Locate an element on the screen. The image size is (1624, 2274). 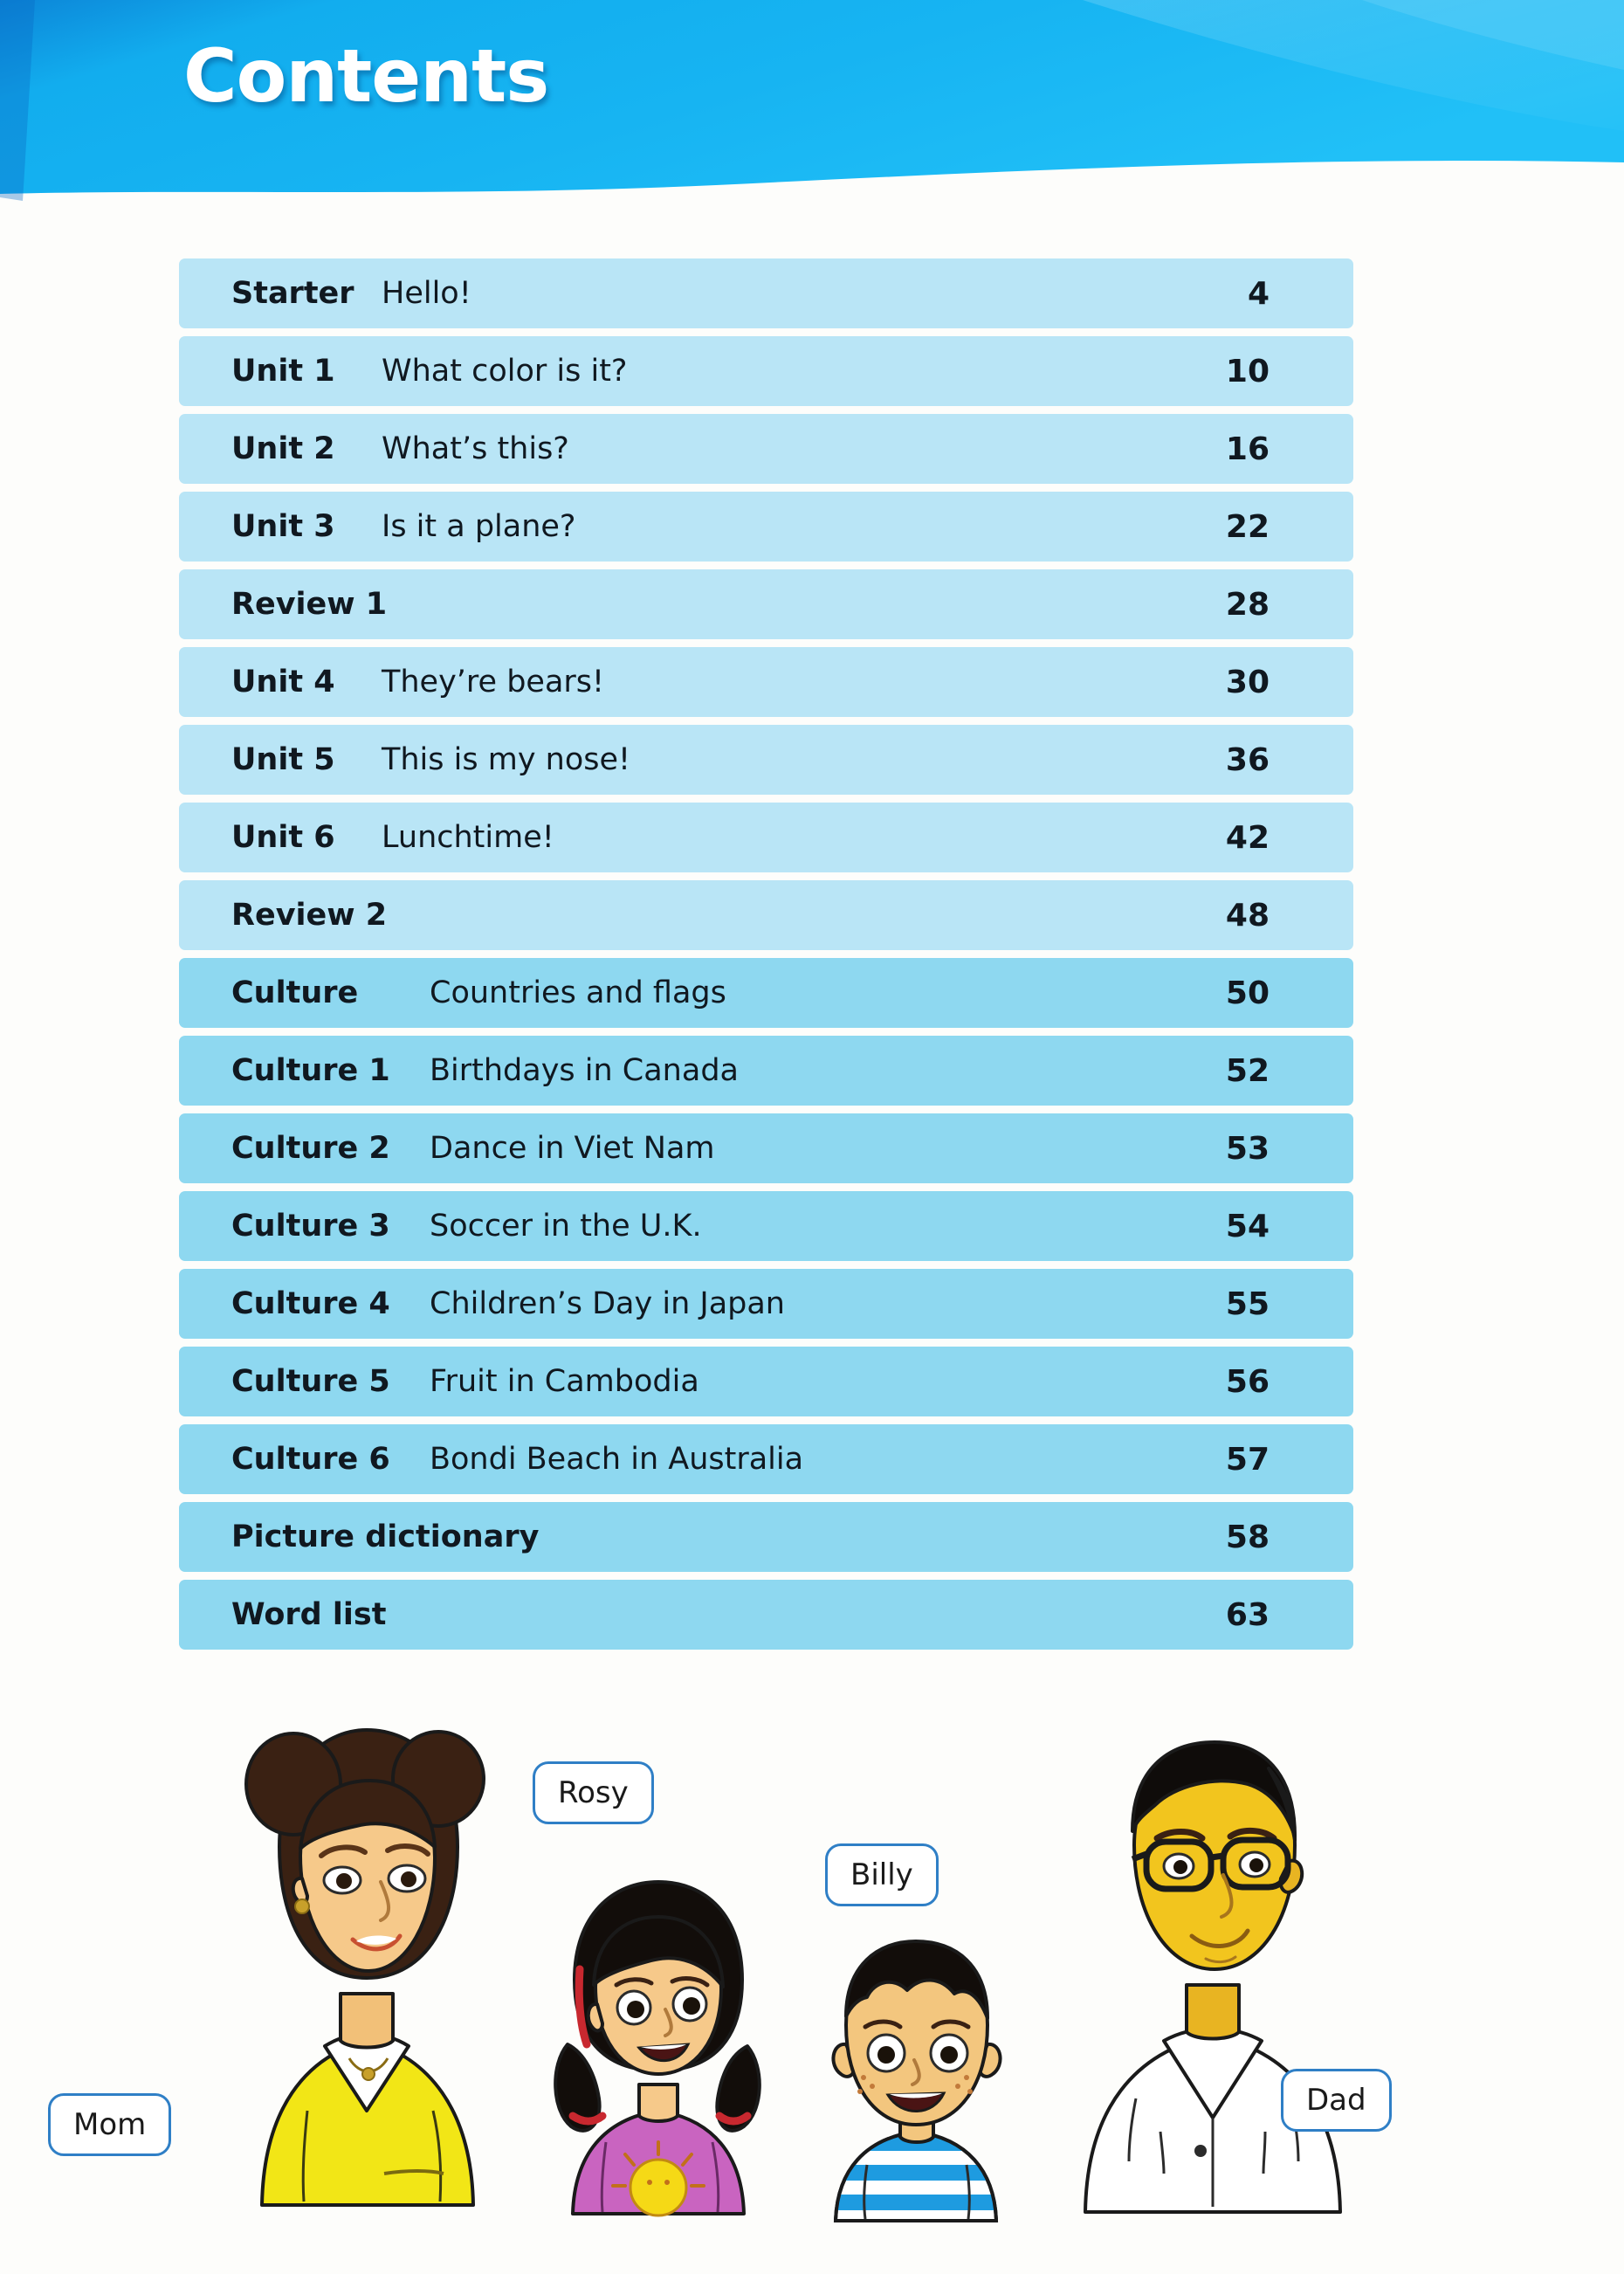
contents-row-label: Culture 5 is located at coordinates (310, 1381).